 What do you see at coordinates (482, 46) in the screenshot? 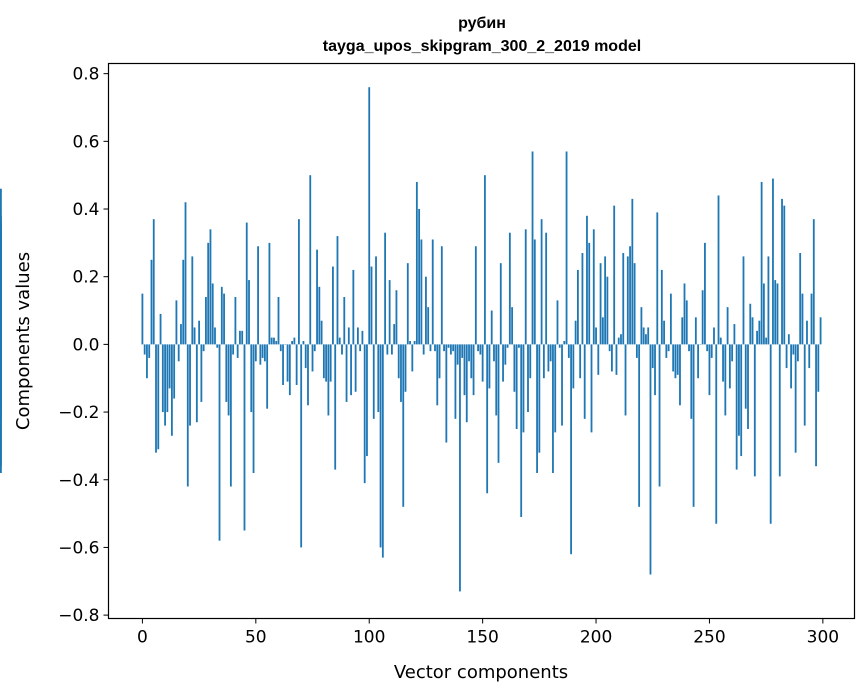
I see `chart-subtitle: tayga_upos_skipgram_300_2_2019 model` at bounding box center [482, 46].